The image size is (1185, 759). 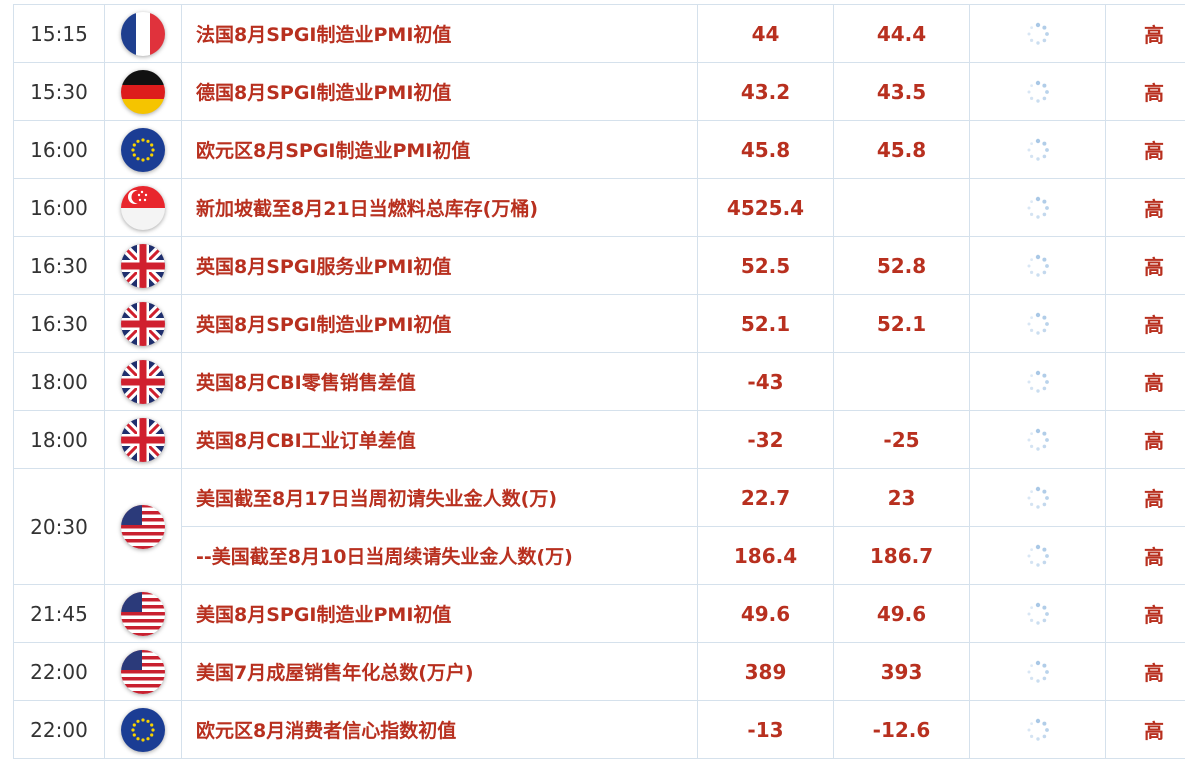 I want to click on time: 20:30, so click(x=59, y=527).